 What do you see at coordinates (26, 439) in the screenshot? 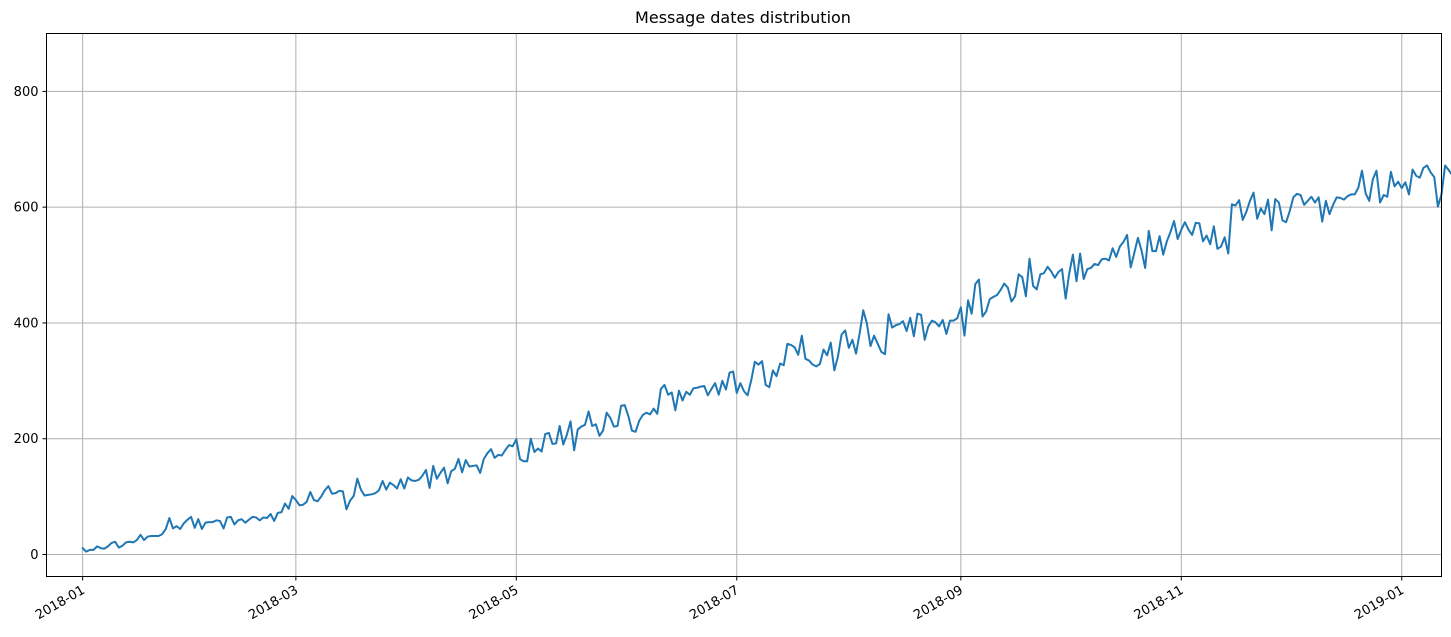
I see `y-tick-label: 200` at bounding box center [26, 439].